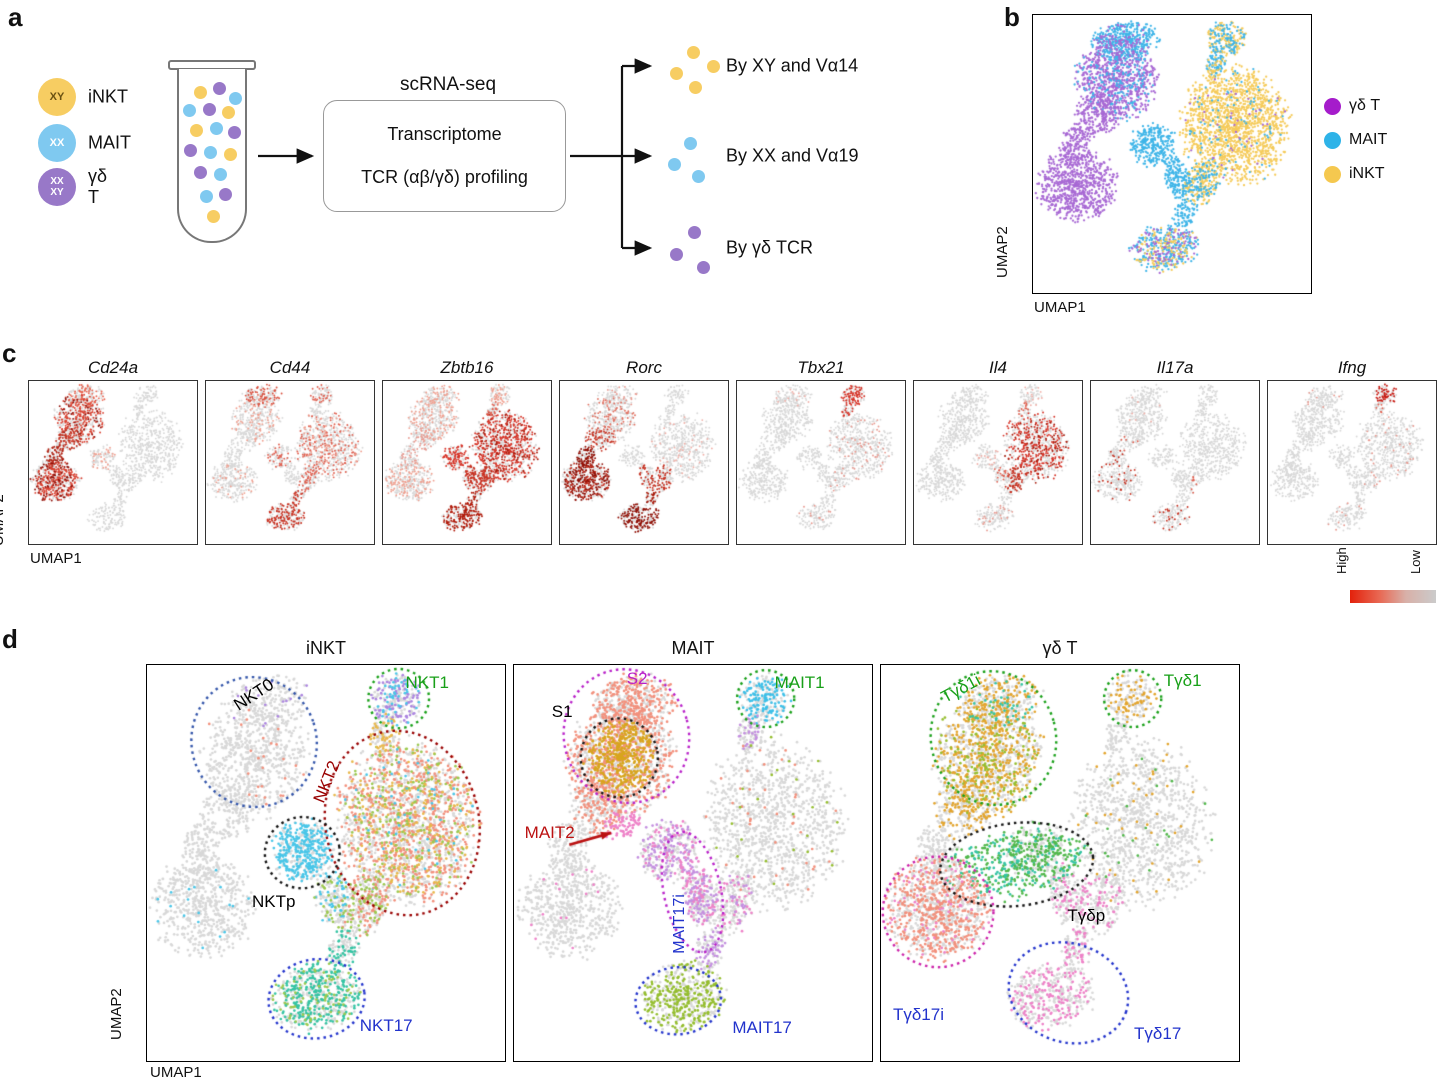 This screenshot has width=1440, height=1088. I want to click on cluster-label-MAIT17i: MAIT17i, so click(679, 923).